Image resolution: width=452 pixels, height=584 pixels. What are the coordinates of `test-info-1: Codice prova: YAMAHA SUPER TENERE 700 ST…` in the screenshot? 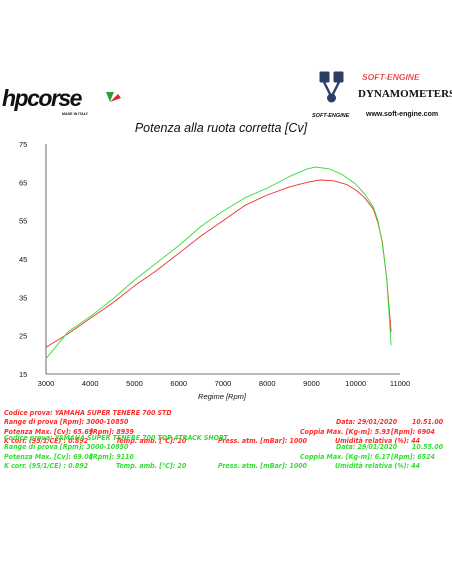 It's located at (226, 428).